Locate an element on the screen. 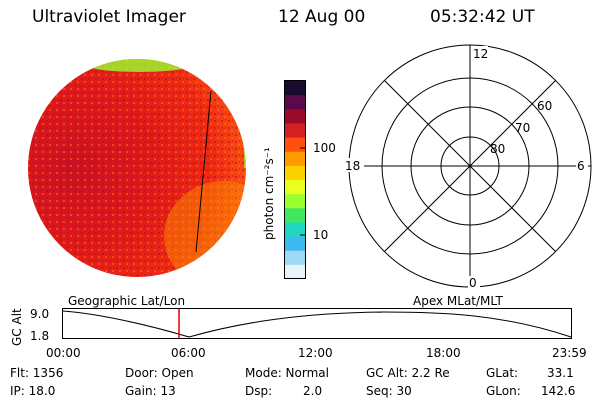 The image size is (600, 400). lat-label-80: 80 is located at coordinates (497, 149).